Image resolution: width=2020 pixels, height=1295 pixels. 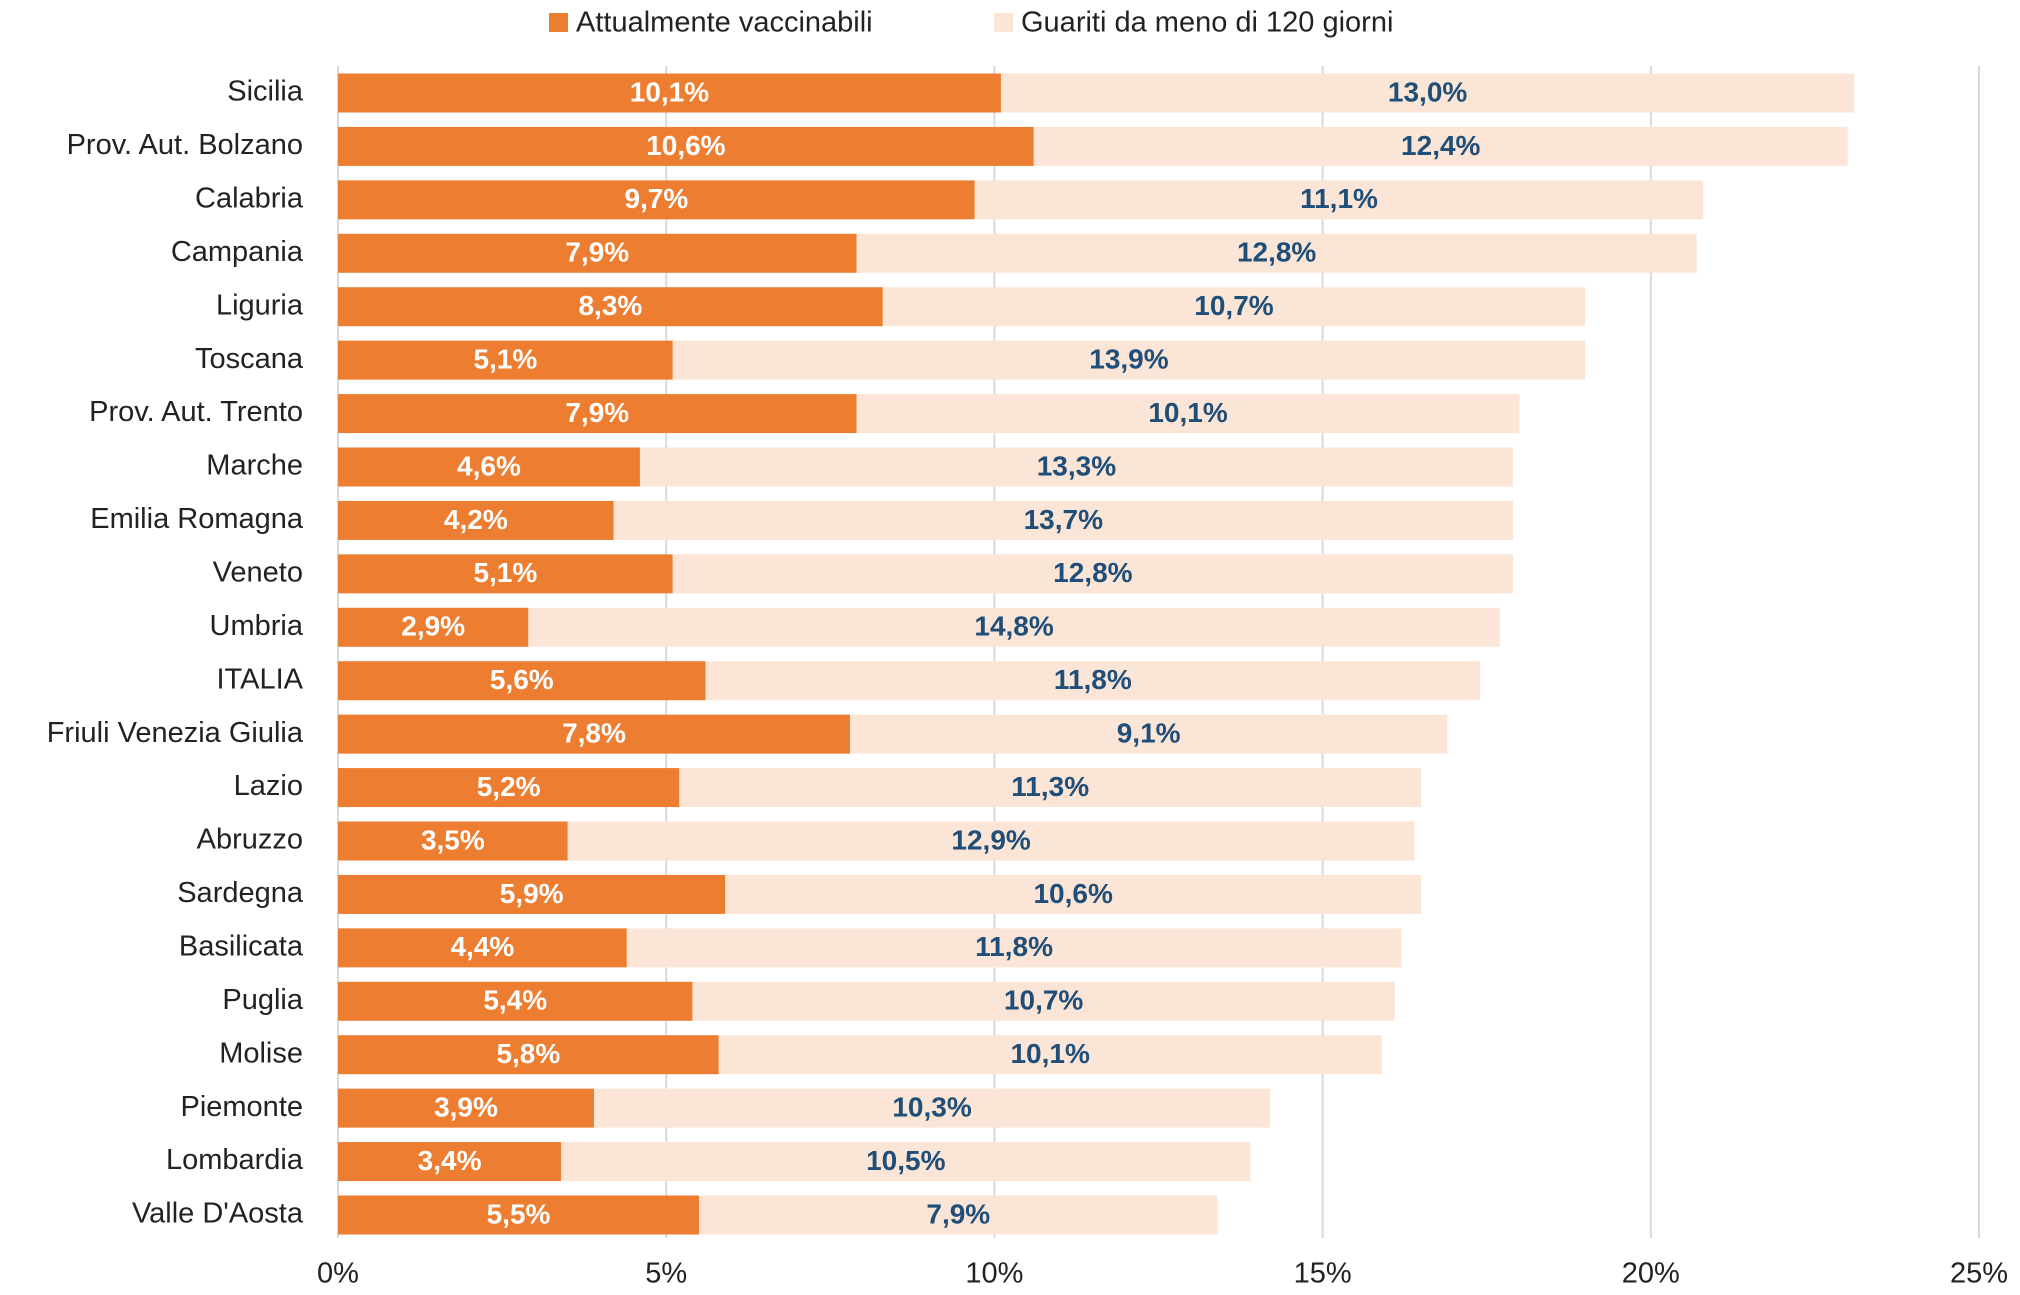 I want to click on data-label: 5,9%, so click(x=532, y=893).